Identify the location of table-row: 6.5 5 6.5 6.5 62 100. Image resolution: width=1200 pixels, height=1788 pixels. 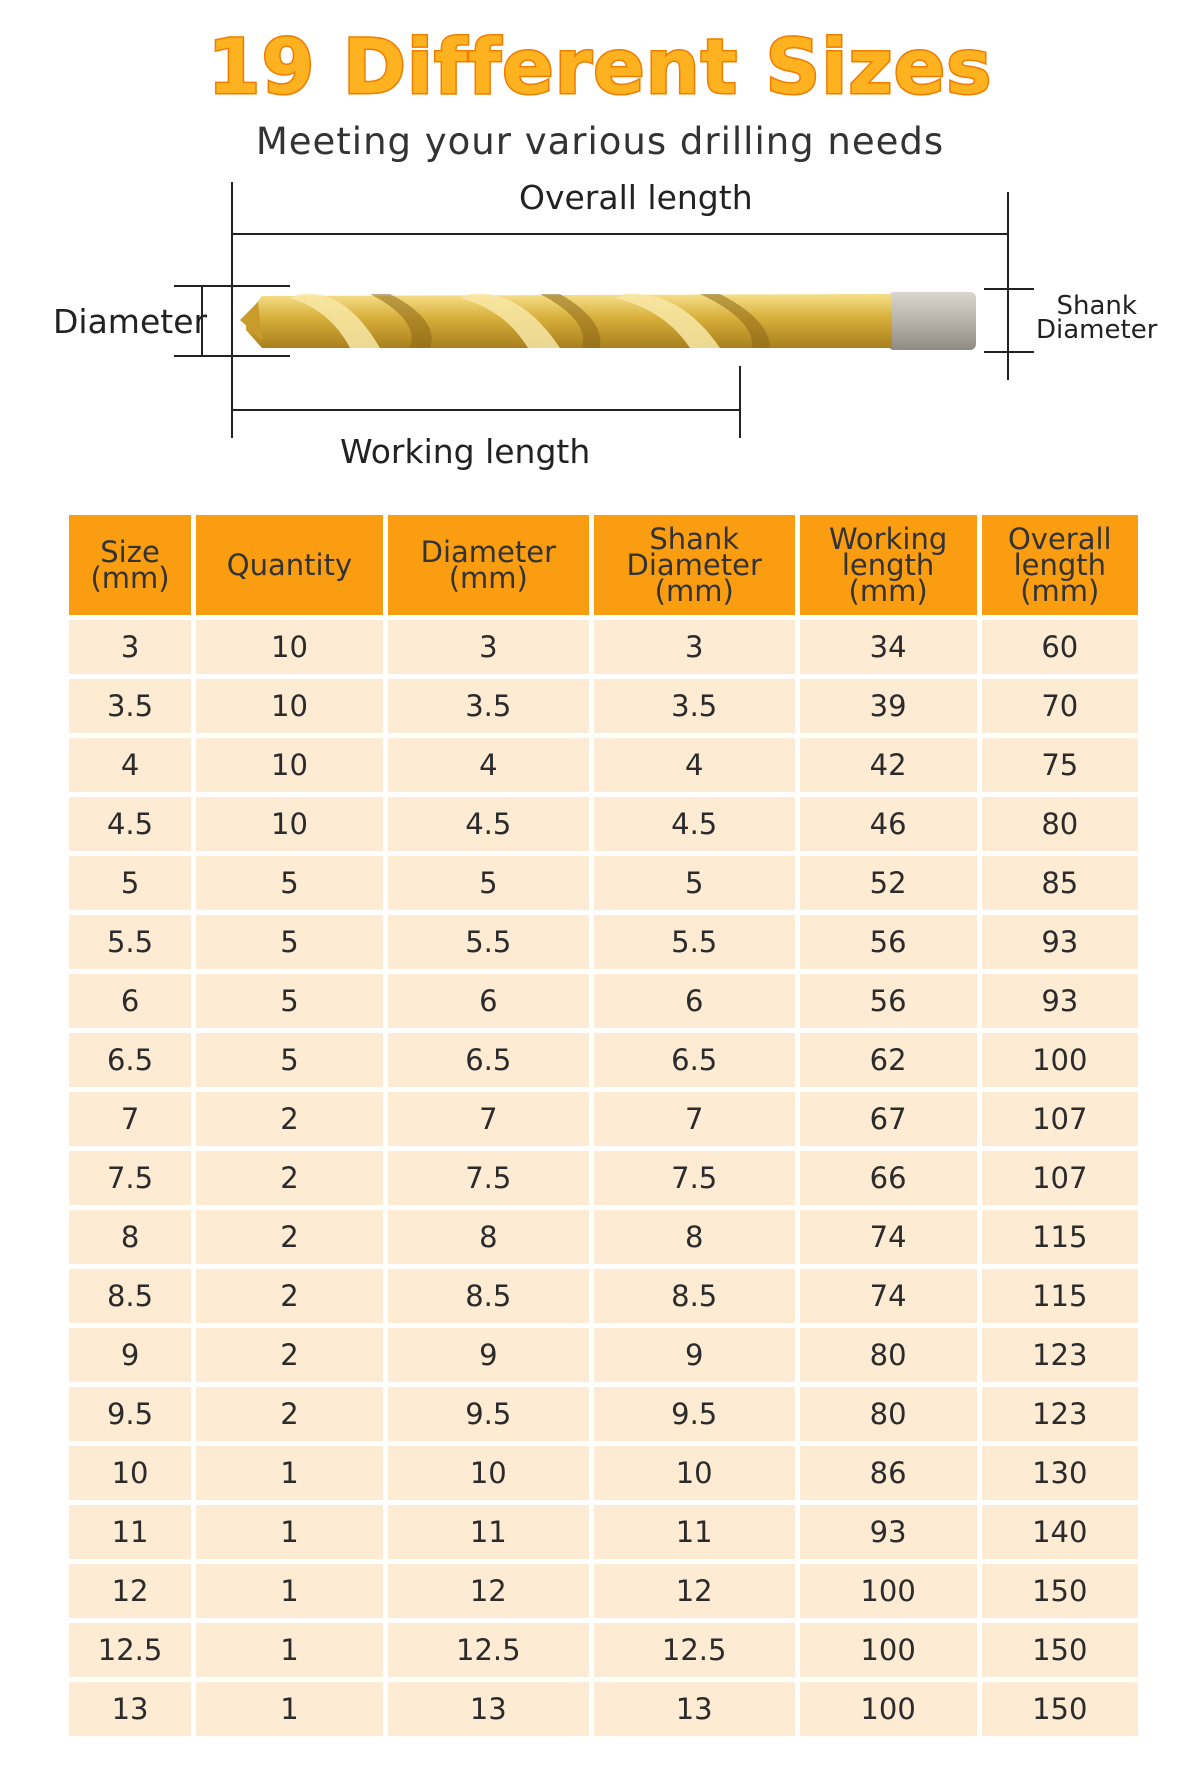
(603, 1060).